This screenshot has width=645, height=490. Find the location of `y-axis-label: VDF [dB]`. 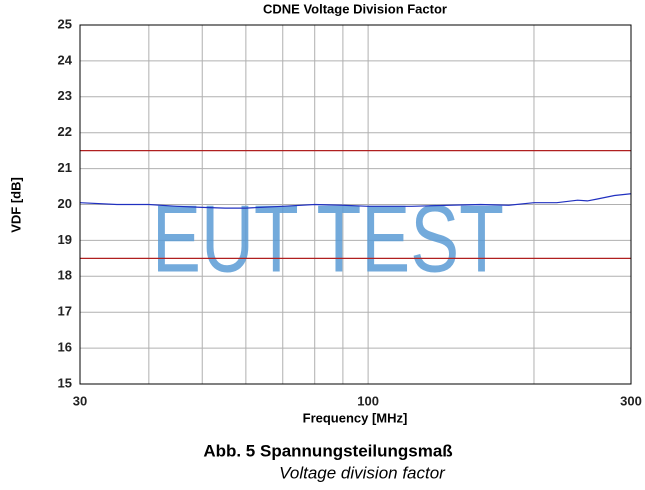

y-axis-label: VDF [dB] is located at coordinates (15, 205).